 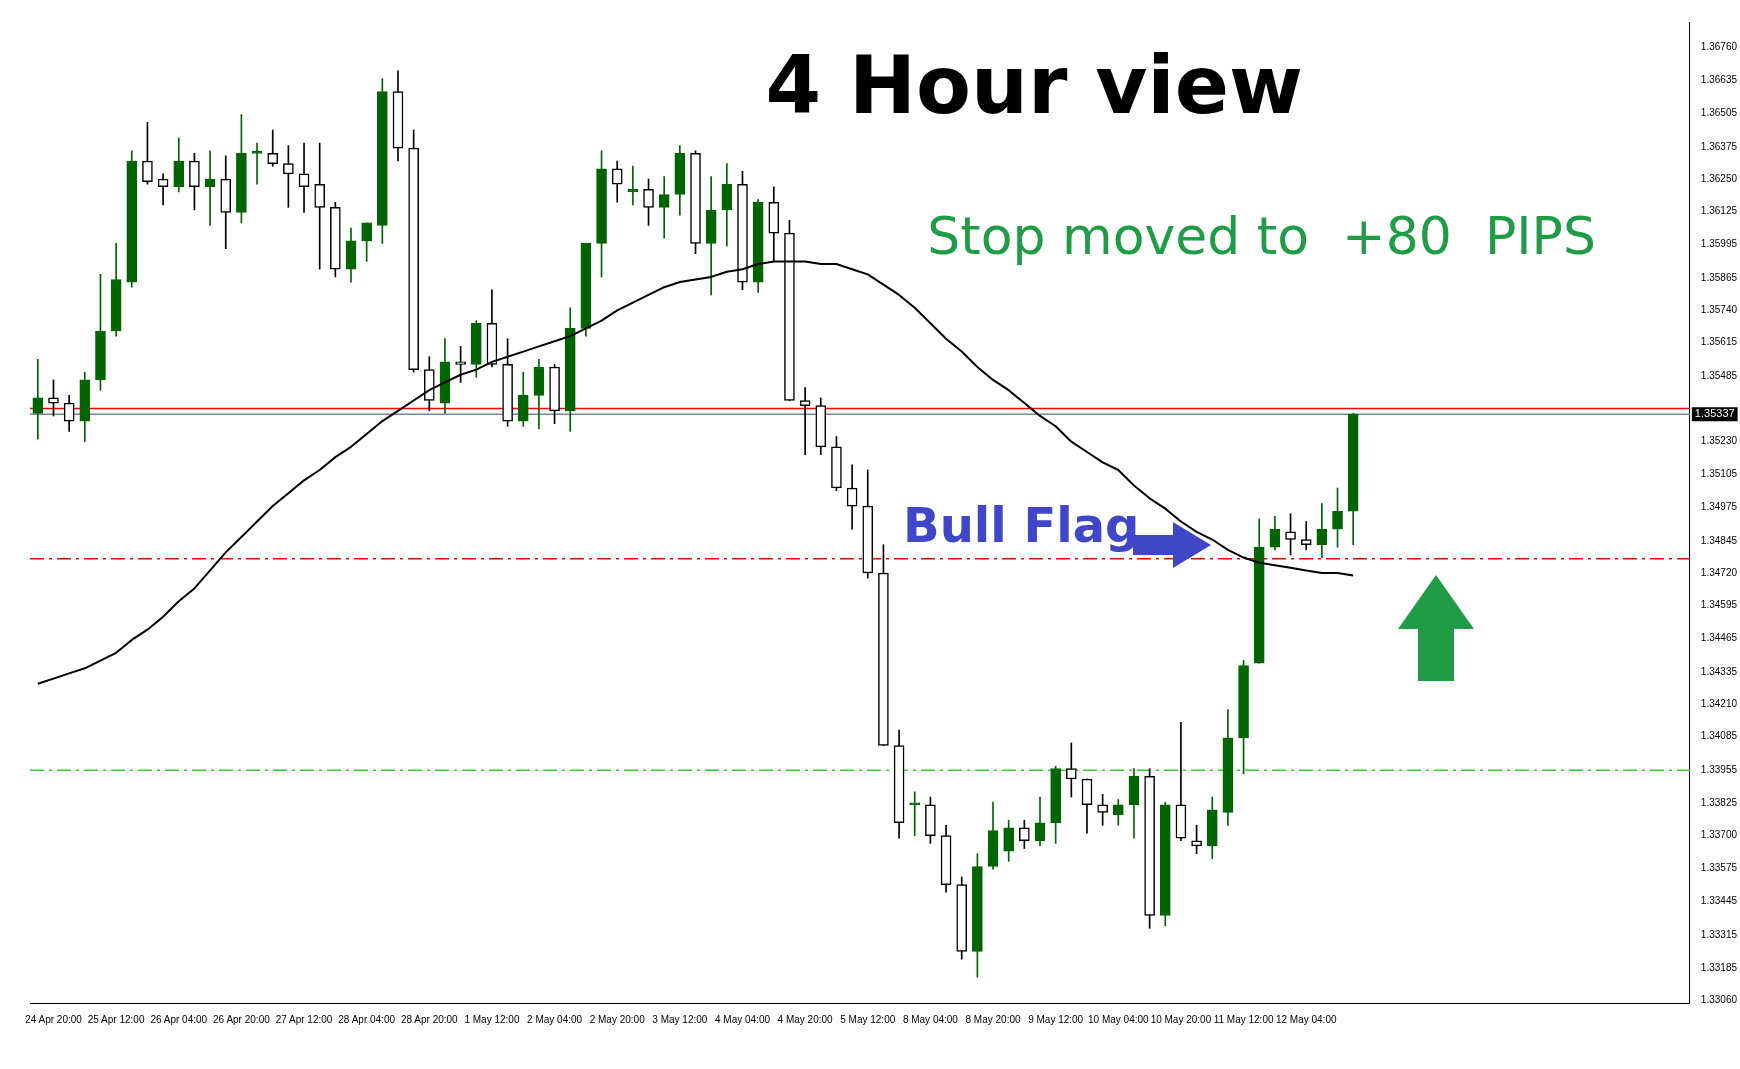 I want to click on y-tick-label: 1.35230, so click(x=1719, y=441).